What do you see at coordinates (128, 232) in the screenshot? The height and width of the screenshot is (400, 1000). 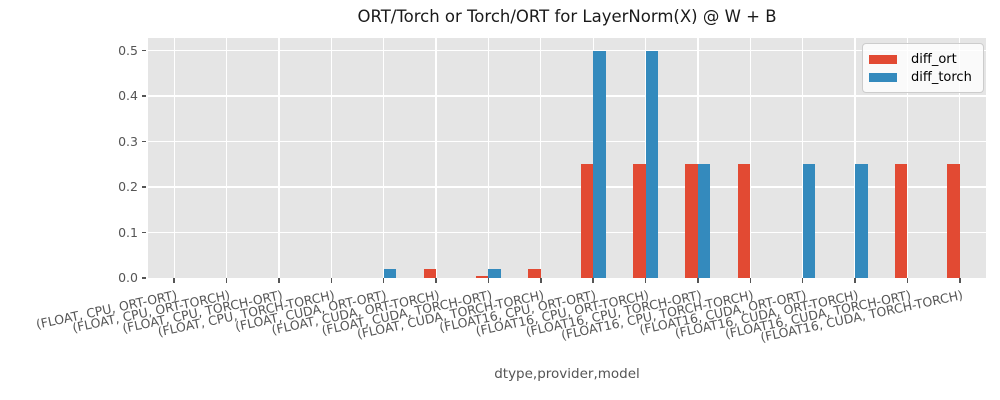 I see `y-tick-label: 0.1` at bounding box center [128, 232].